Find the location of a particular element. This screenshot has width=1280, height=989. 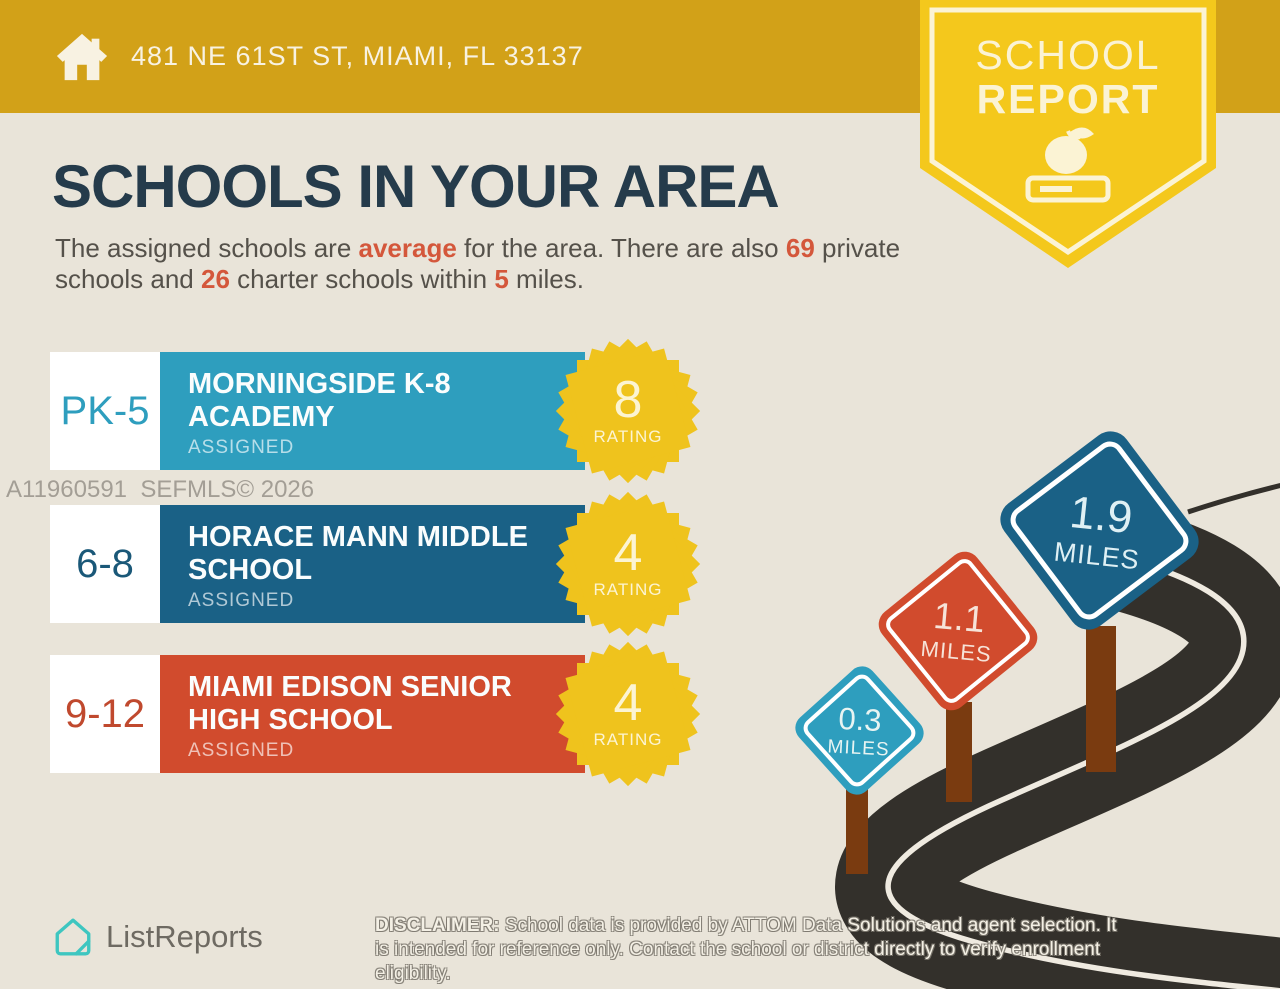

school-bar: MIAMI EDISON SENIOR HIGH SCHOOL ASSIGNED is located at coordinates (372, 714).